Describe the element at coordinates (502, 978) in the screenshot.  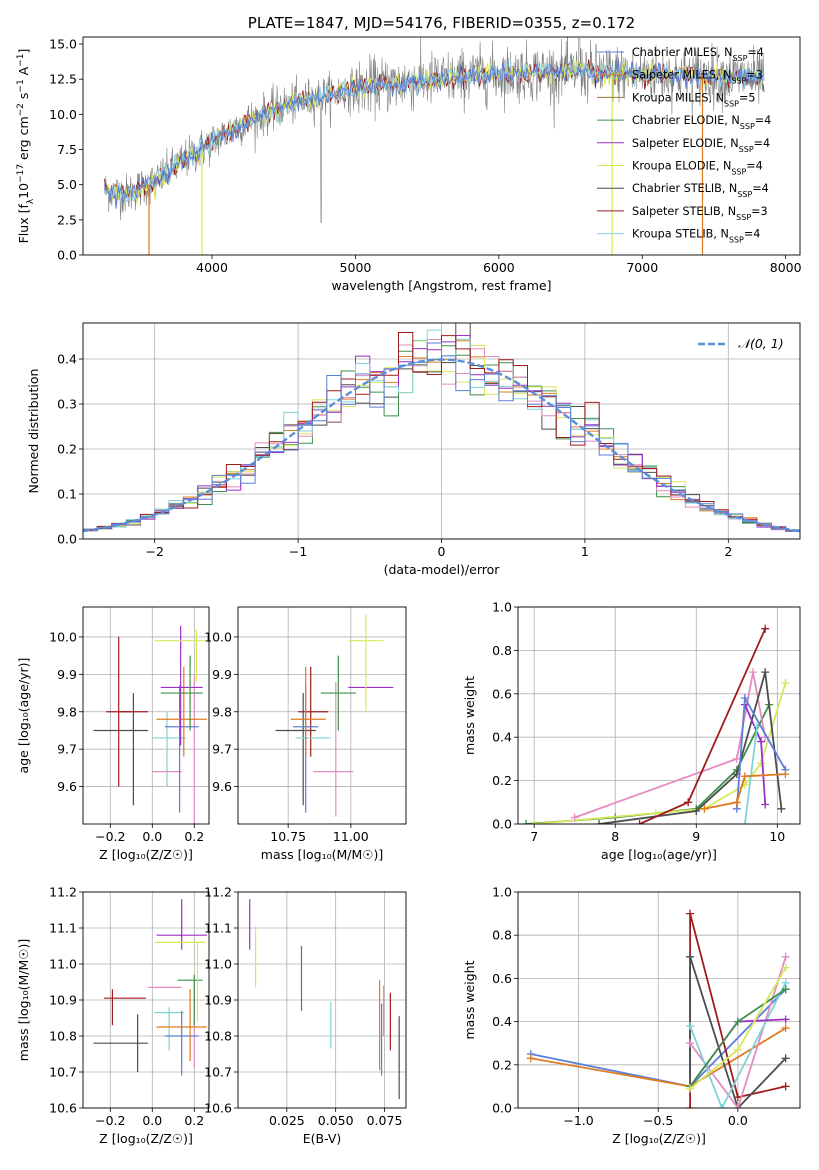
I see `weight_vs_Z-ytick-label: 0.6` at that location.